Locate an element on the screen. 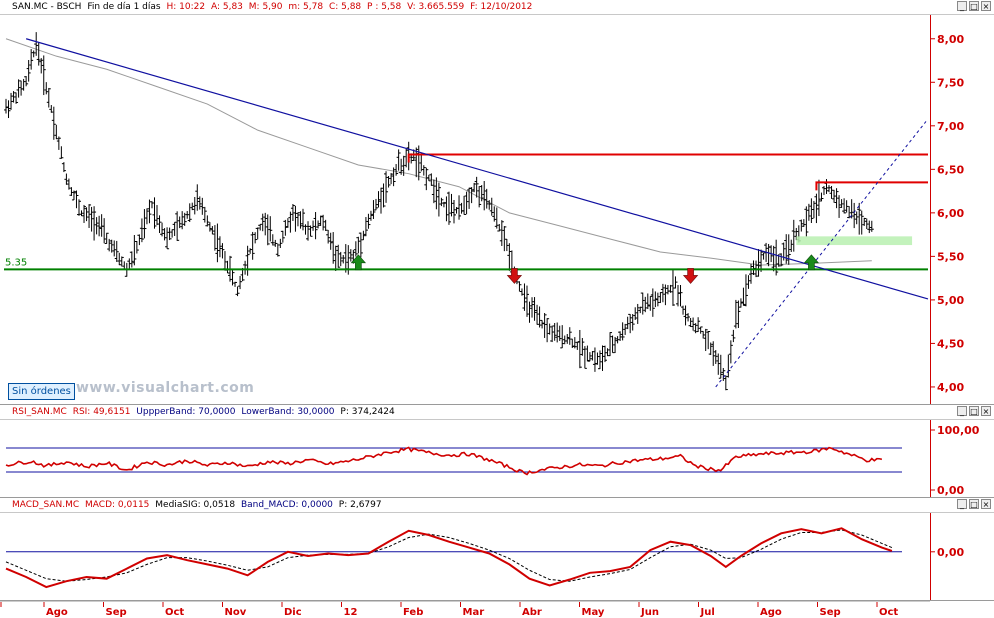 This screenshot has height=618, width=994. price-tick-label: 7,50 is located at coordinates (950, 82).